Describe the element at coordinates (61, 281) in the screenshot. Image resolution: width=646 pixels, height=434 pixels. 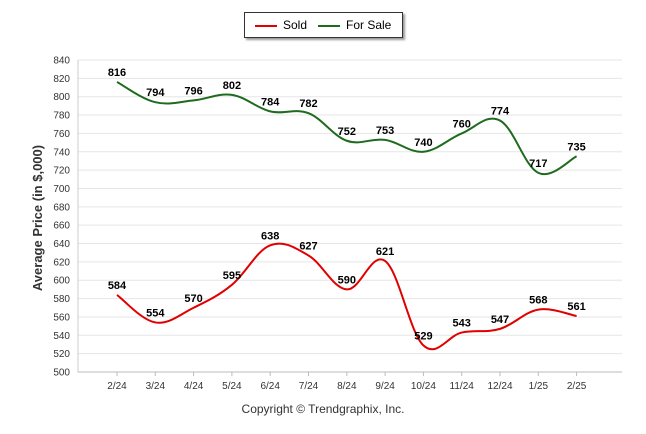
I see `y-tick-label: 600` at that location.